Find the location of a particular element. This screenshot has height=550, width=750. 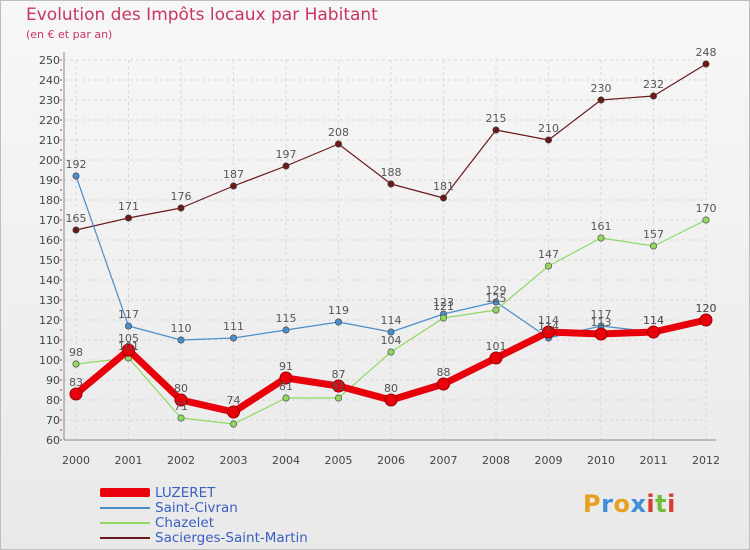

data-label: 113 is located at coordinates (601, 322).